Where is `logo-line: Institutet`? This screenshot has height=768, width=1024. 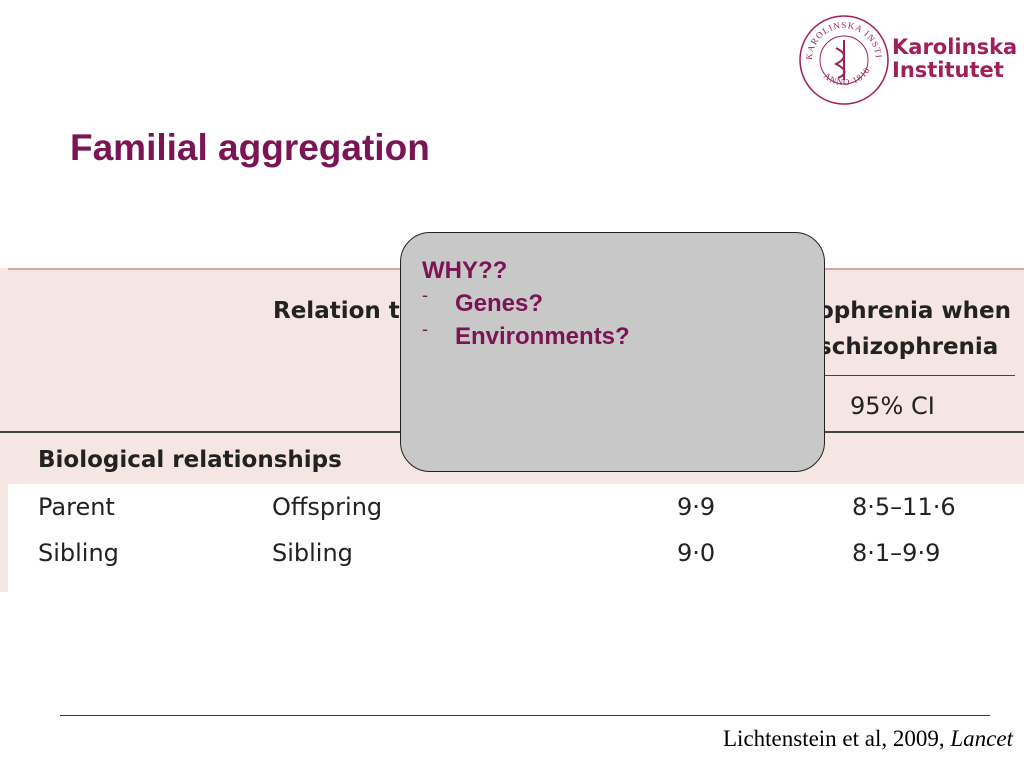
logo-line: Institutet is located at coordinates (948, 70).